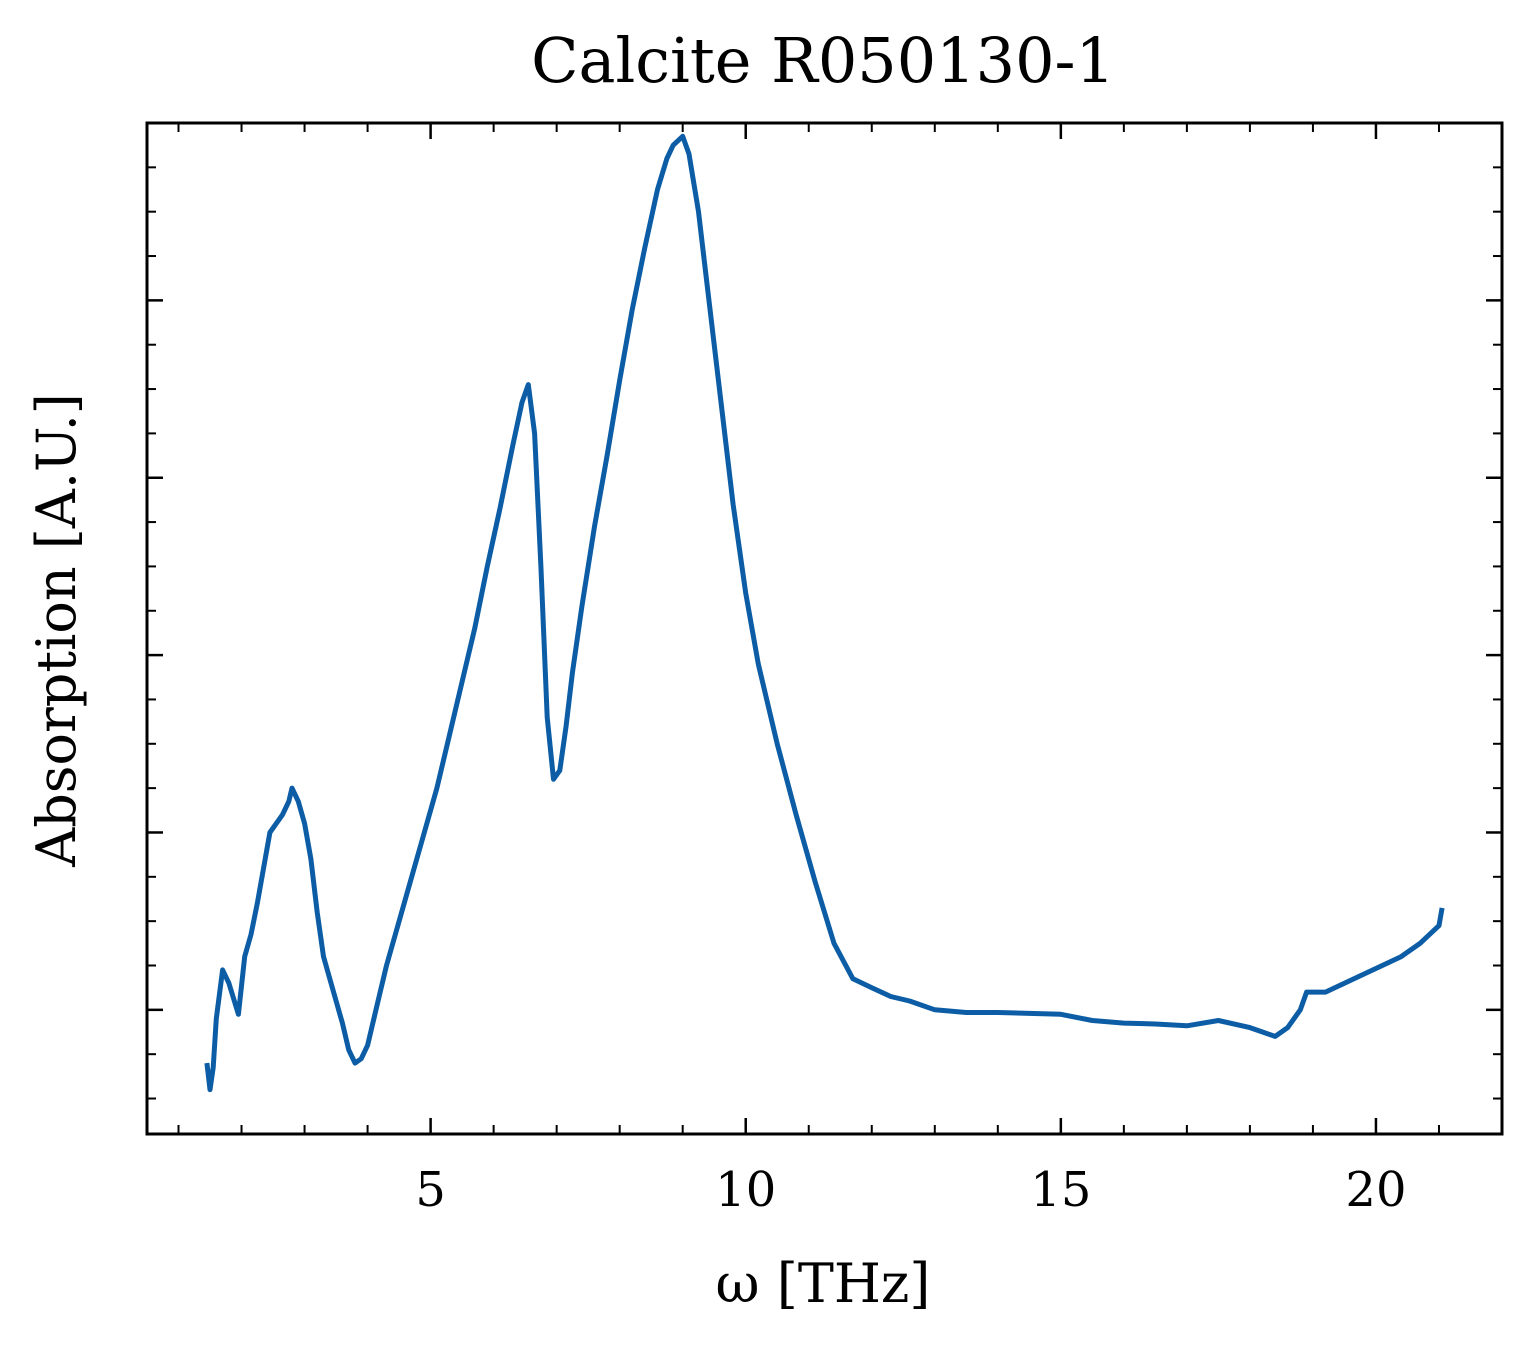 The width and height of the screenshot is (1527, 1345). I want to click on x-axis-label: ω [THz], so click(823, 1283).